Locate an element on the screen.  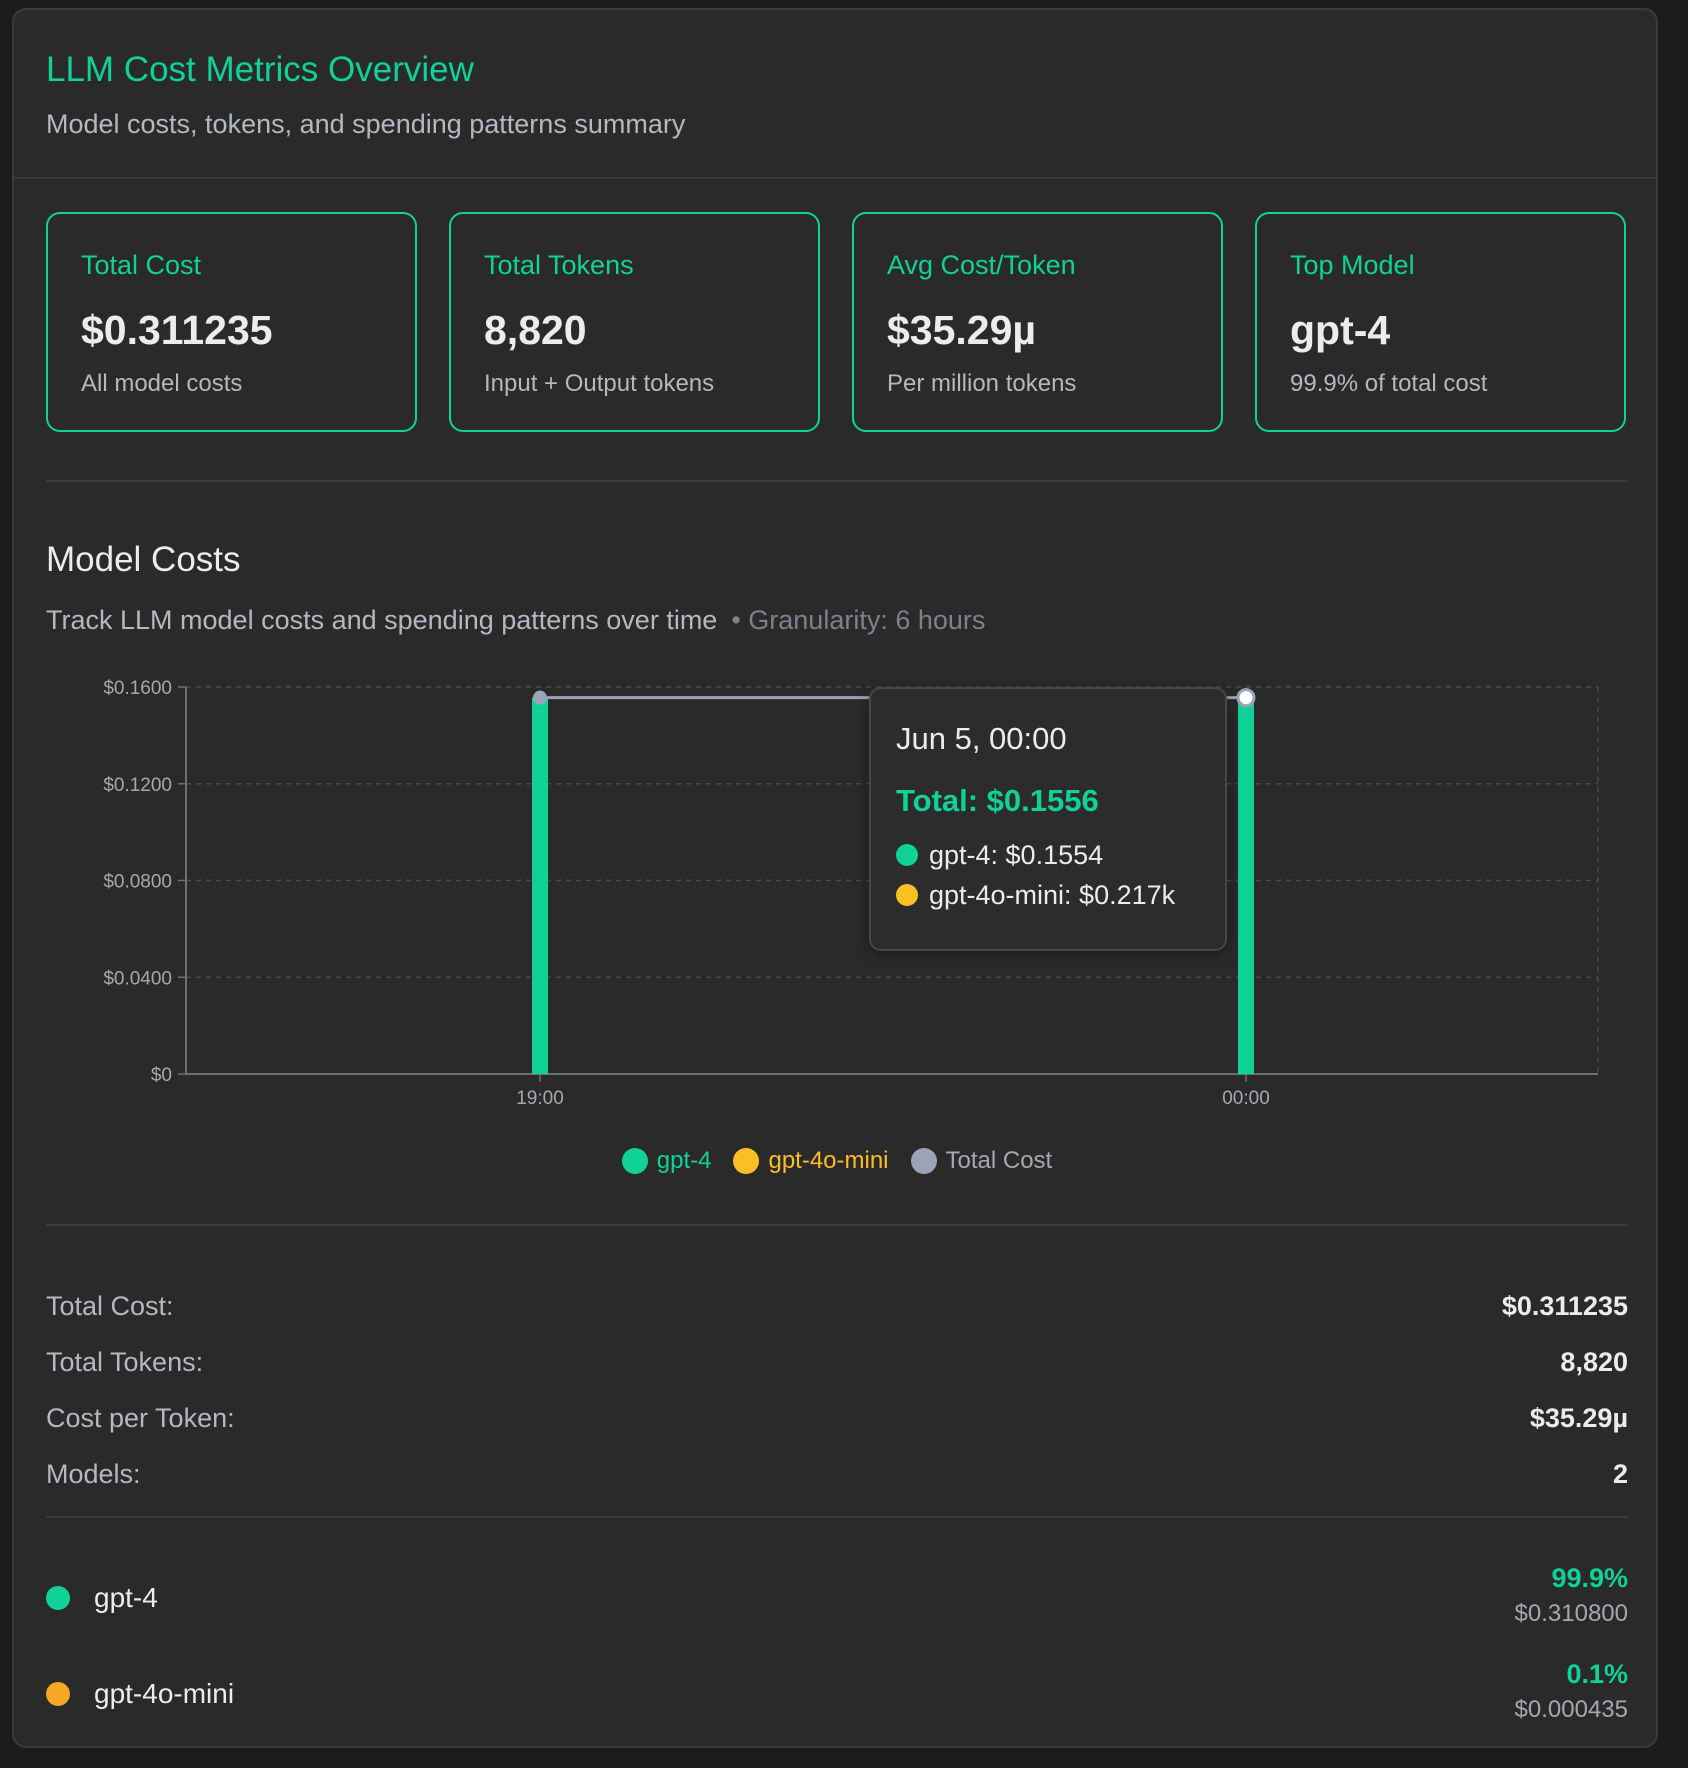
legend-item-total-cost: Total Cost is located at coordinates (981, 1161).